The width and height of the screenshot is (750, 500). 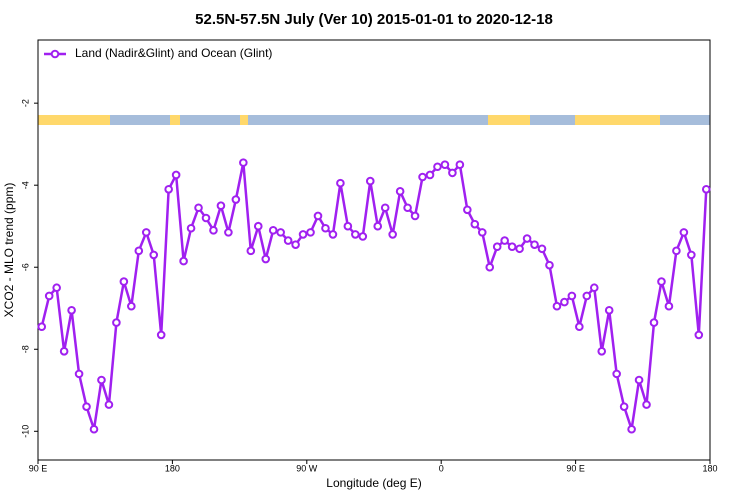 What do you see at coordinates (25, 267) in the screenshot?
I see `y-tick-label: -6` at bounding box center [25, 267].